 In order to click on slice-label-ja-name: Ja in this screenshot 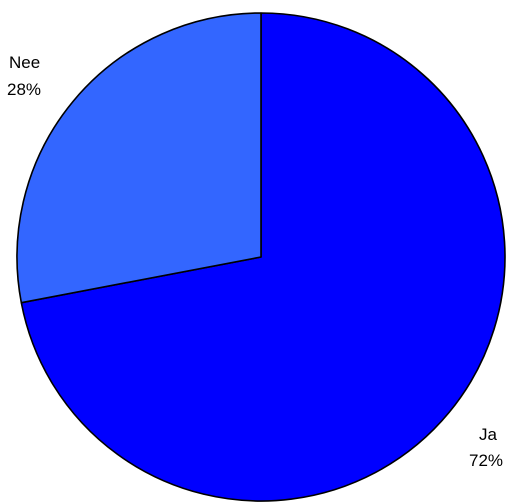, I will do `click(488, 434)`.